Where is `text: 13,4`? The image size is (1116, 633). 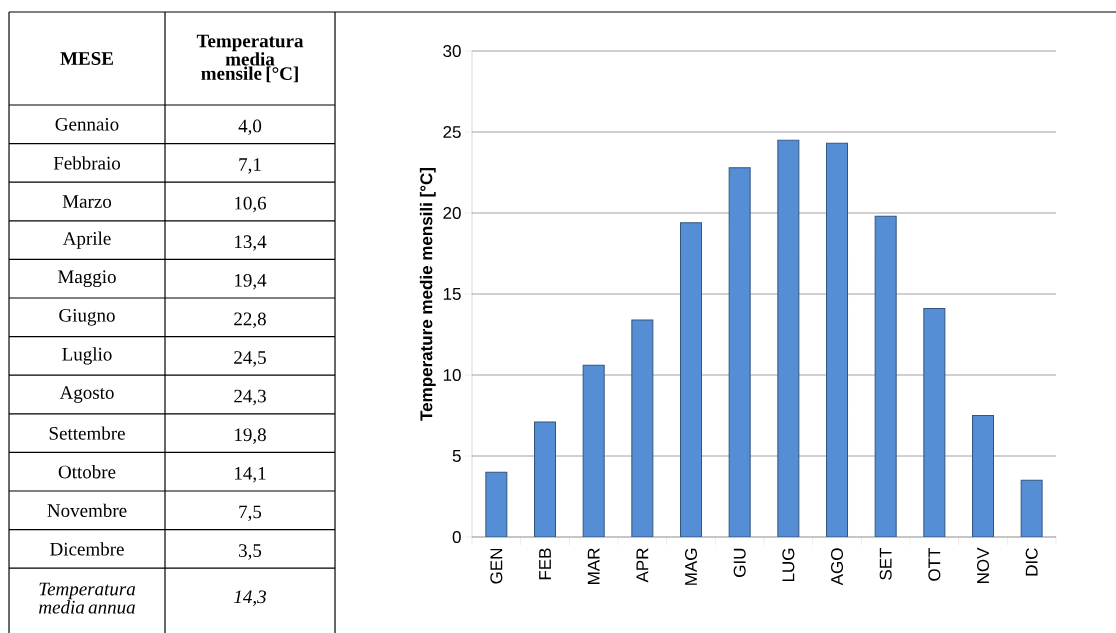
text: 13,4 is located at coordinates (251, 243).